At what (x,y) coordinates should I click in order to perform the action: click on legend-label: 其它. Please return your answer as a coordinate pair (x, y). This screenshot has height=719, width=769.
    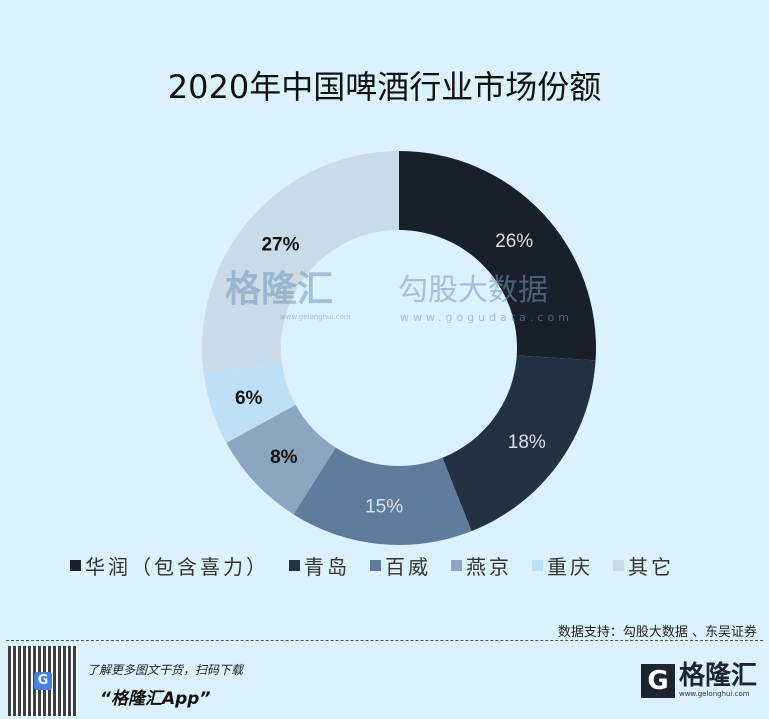
    Looking at the image, I should click on (651, 567).